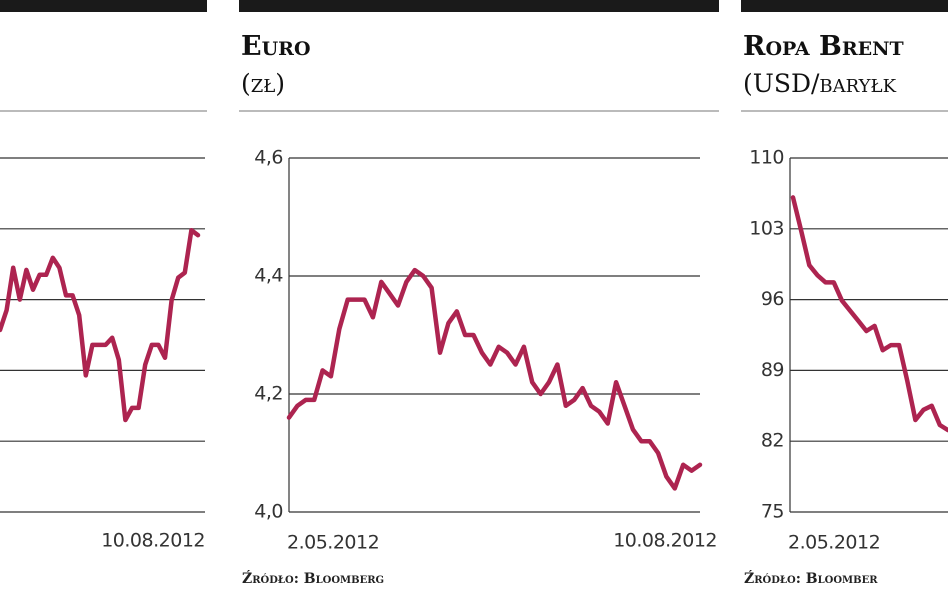 This screenshot has width=948, height=593. What do you see at coordinates (820, 83) in the screenshot?
I see `chart-subtitle: (USD/baryłk` at bounding box center [820, 83].